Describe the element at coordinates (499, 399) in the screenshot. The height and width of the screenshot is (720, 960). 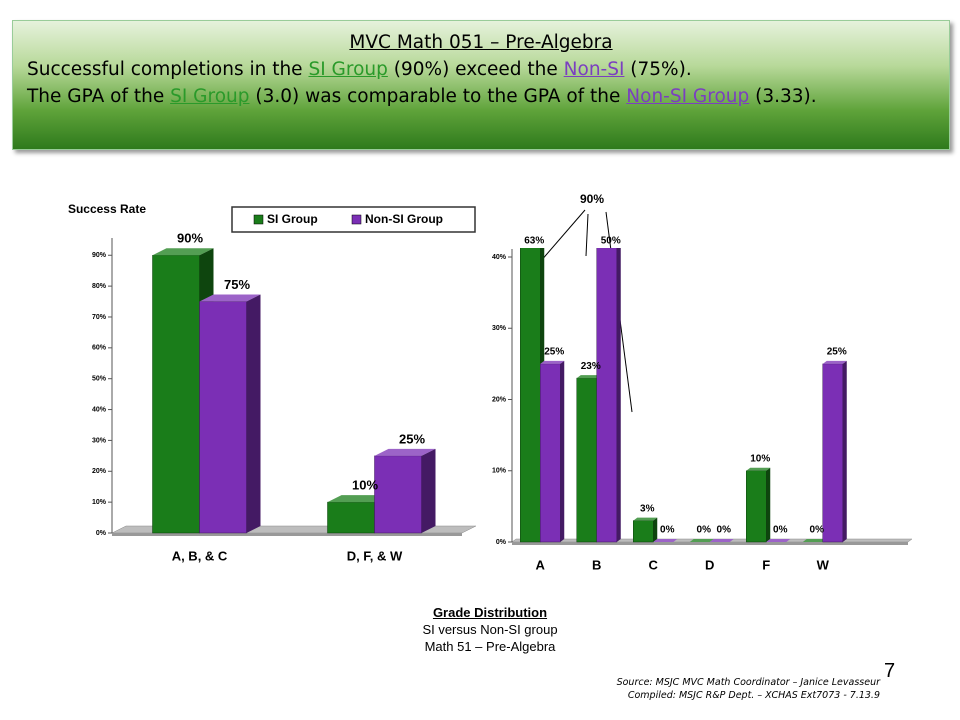
I see `y-tick-label: 20%` at that location.